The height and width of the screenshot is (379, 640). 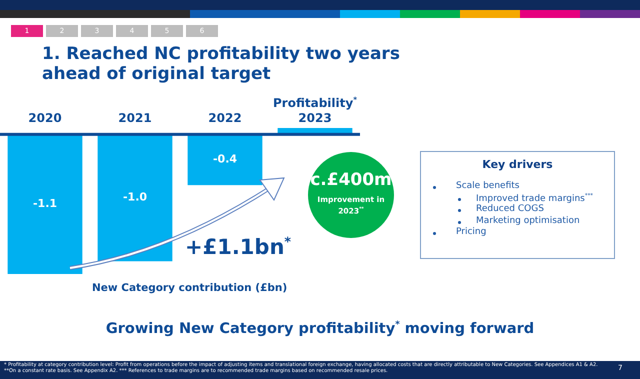 What do you see at coordinates (534, 198) in the screenshot?
I see `text: Improved trade margins$^{***}$` at bounding box center [534, 198].